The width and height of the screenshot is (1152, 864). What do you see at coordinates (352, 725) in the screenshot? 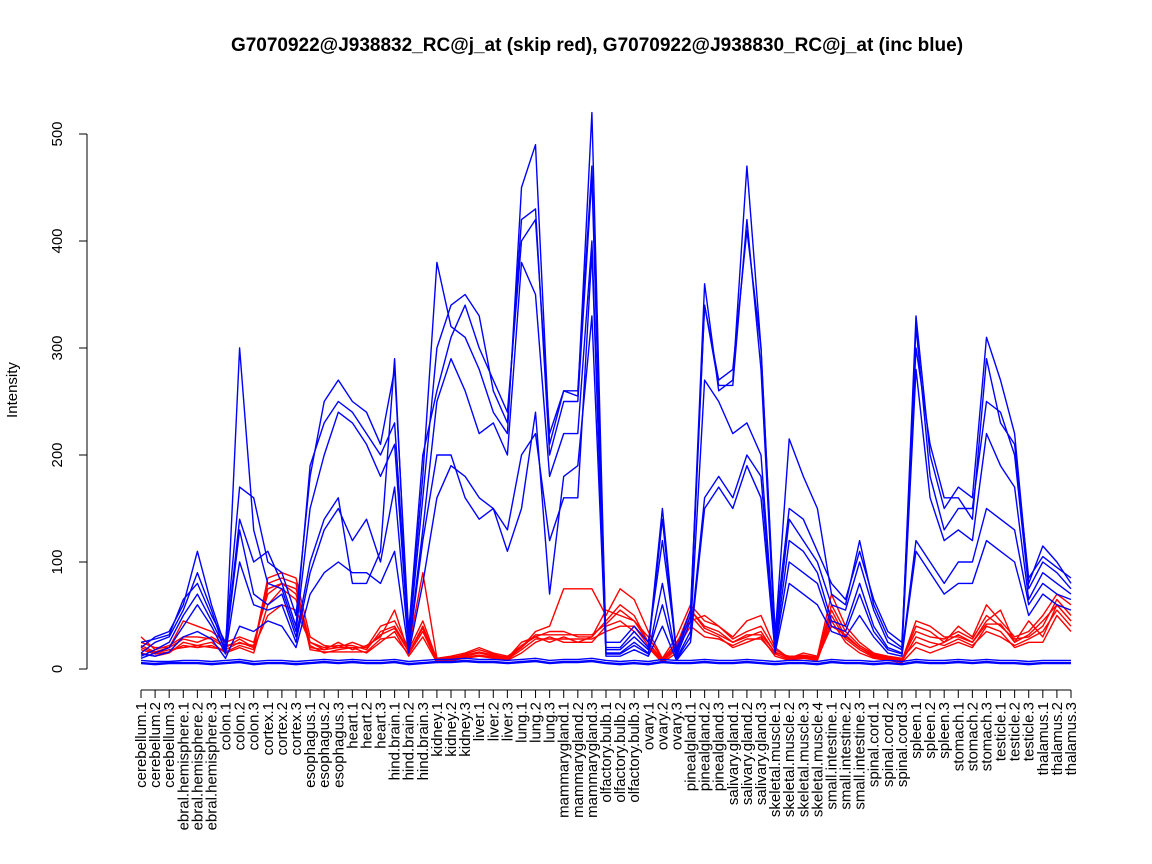
I see `x-tick-label: heart.1` at bounding box center [352, 725].